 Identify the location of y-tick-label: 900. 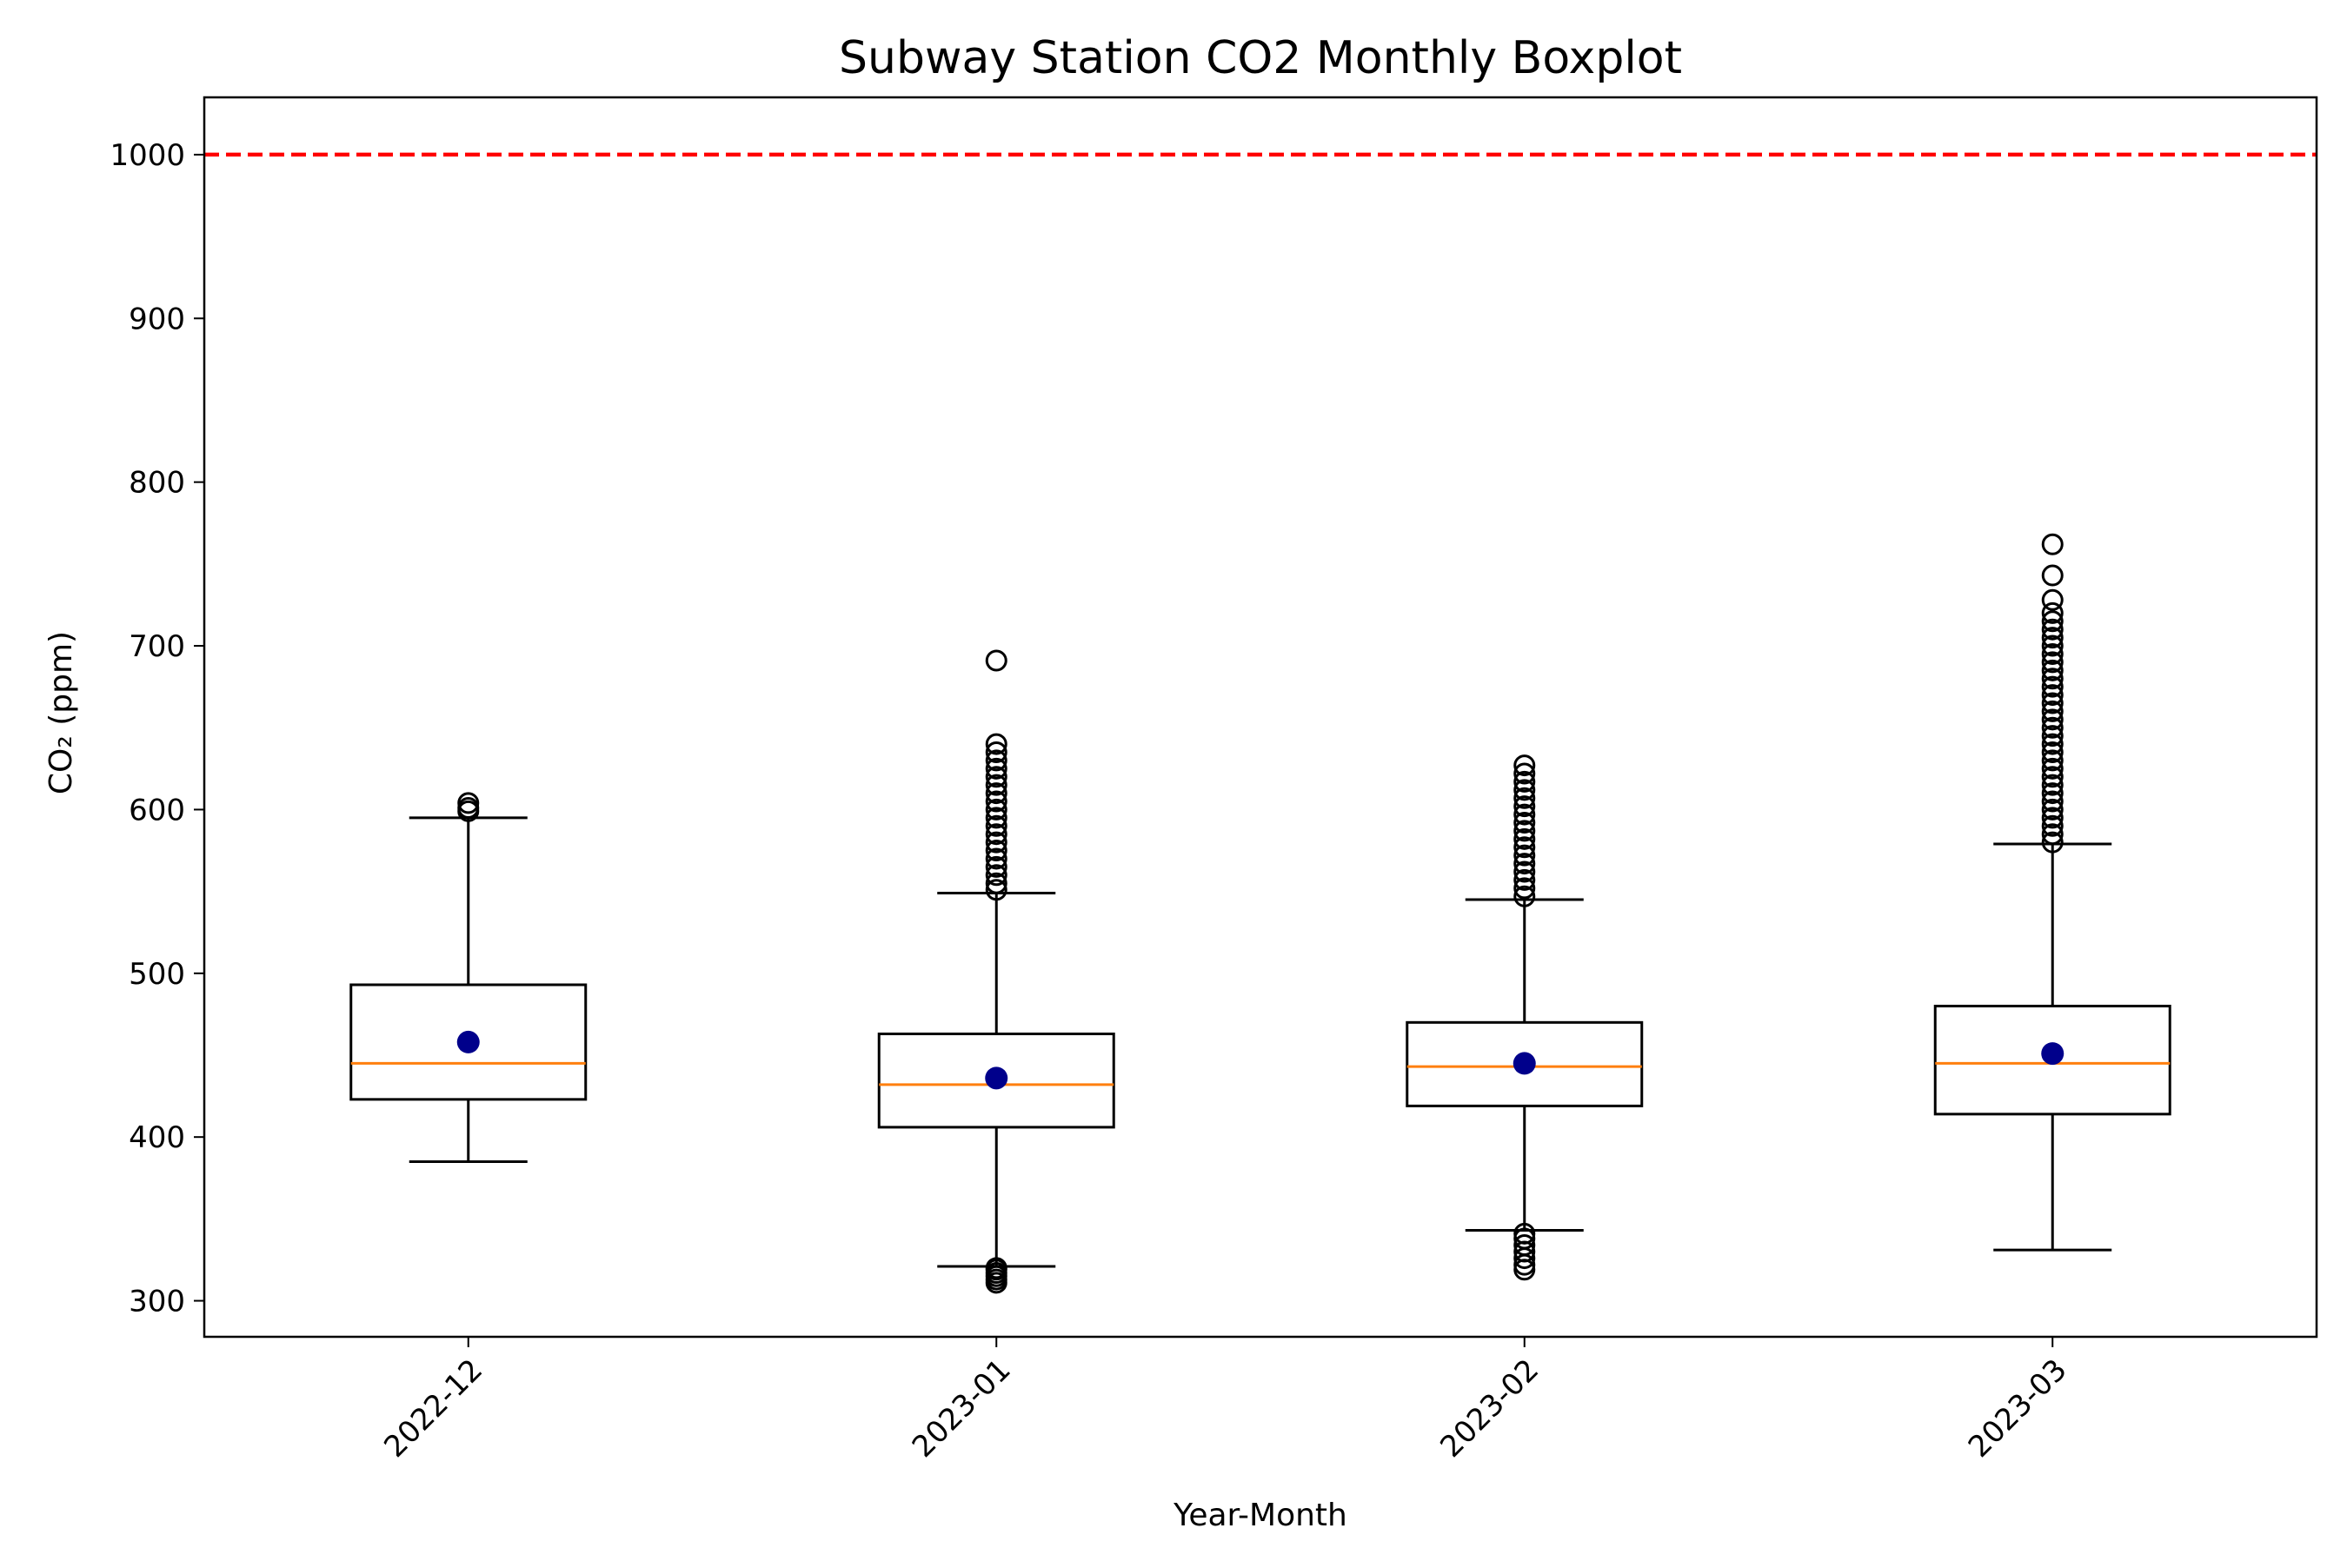
(157, 319).